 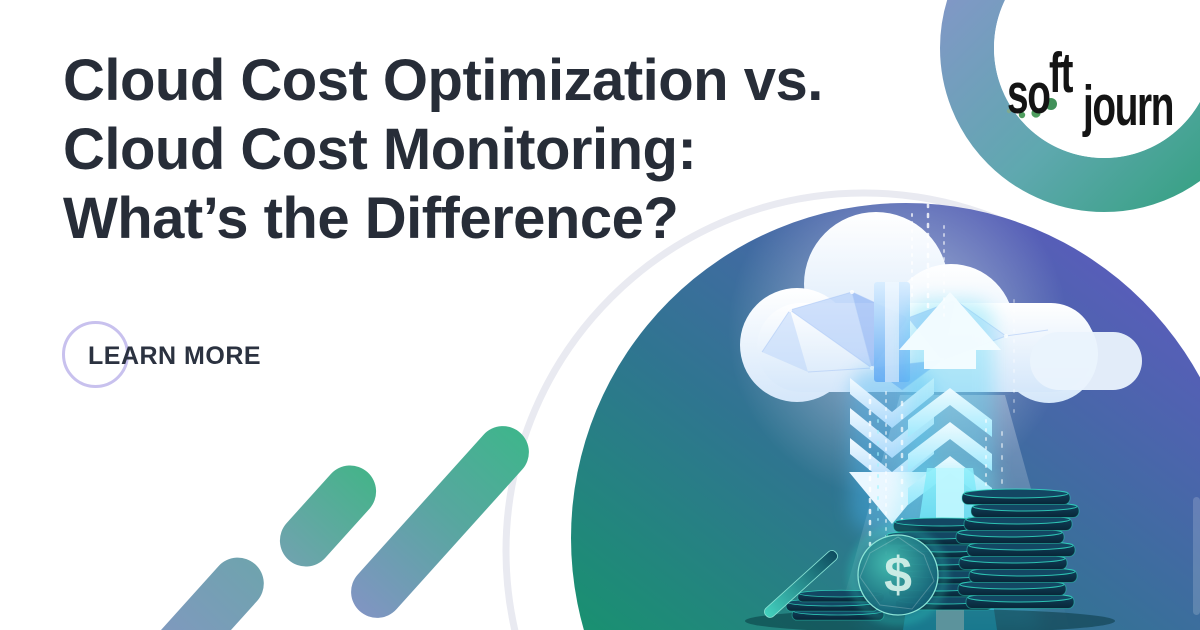 I want to click on capsule-long, so click(x=440, y=522).